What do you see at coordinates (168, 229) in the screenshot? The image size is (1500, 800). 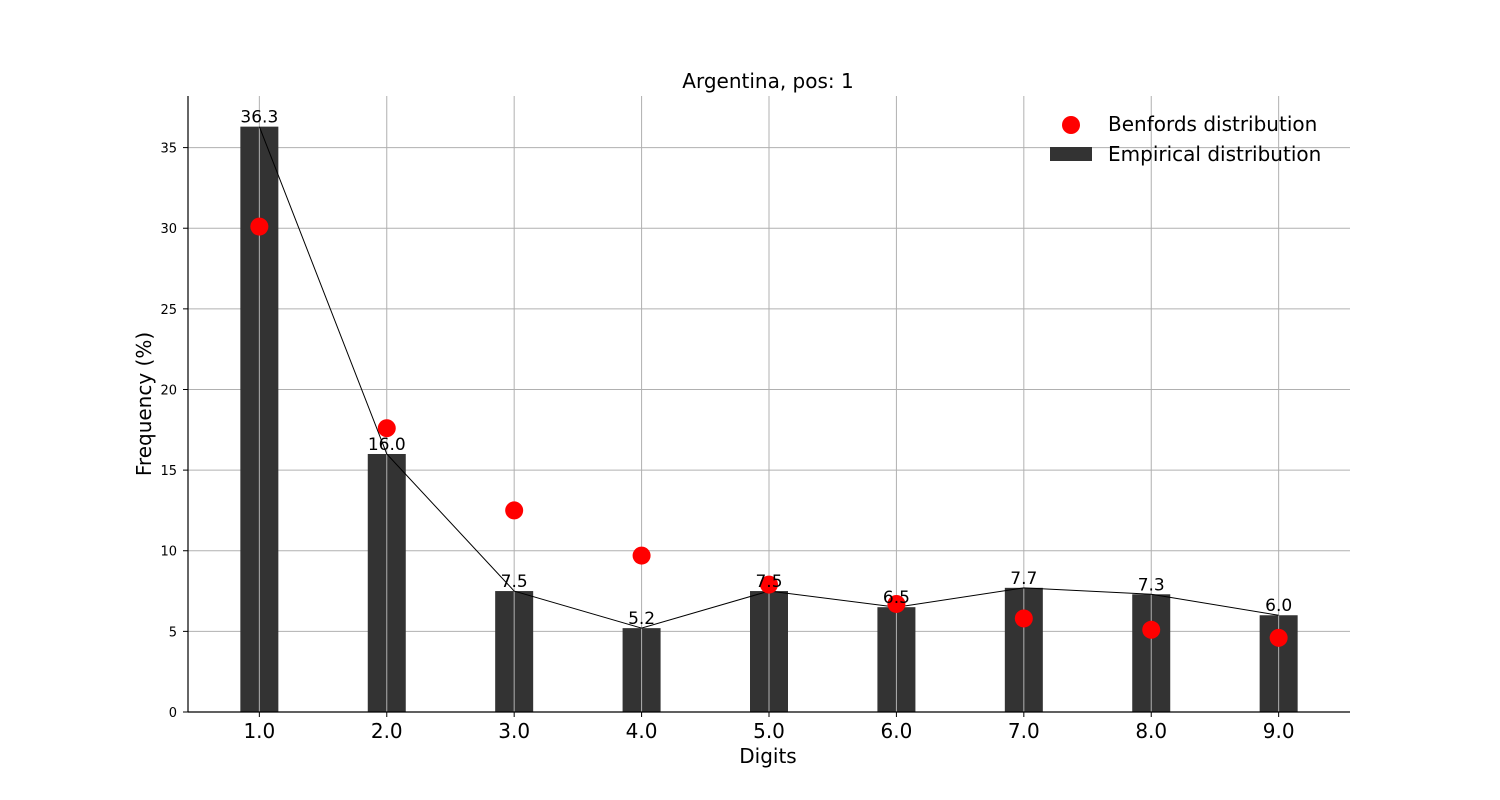 I see `y-tick-label: 30` at bounding box center [168, 229].